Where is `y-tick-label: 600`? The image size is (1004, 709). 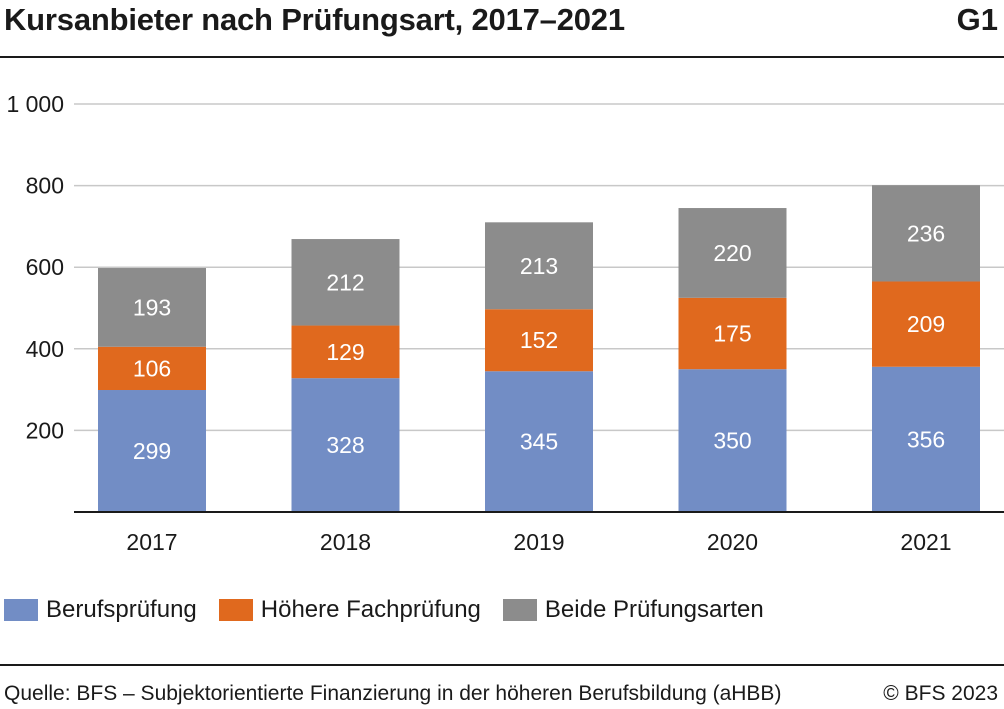 y-tick-label: 600 is located at coordinates (45, 267).